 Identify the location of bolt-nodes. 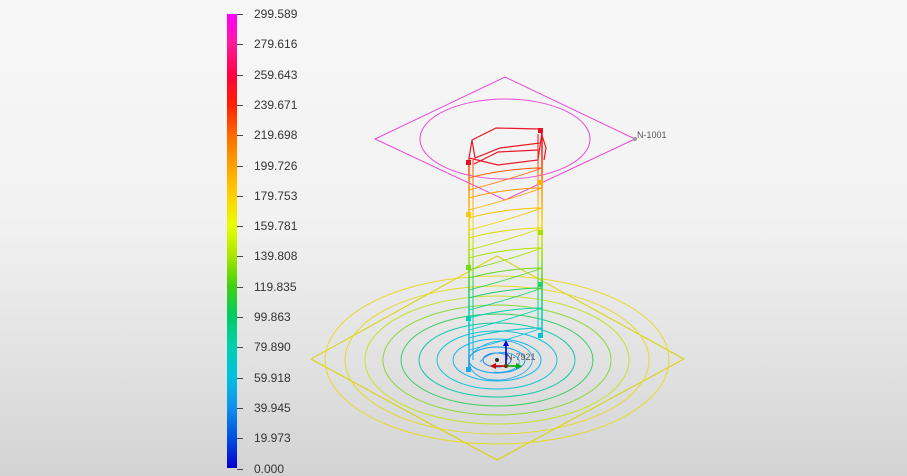
(504, 250).